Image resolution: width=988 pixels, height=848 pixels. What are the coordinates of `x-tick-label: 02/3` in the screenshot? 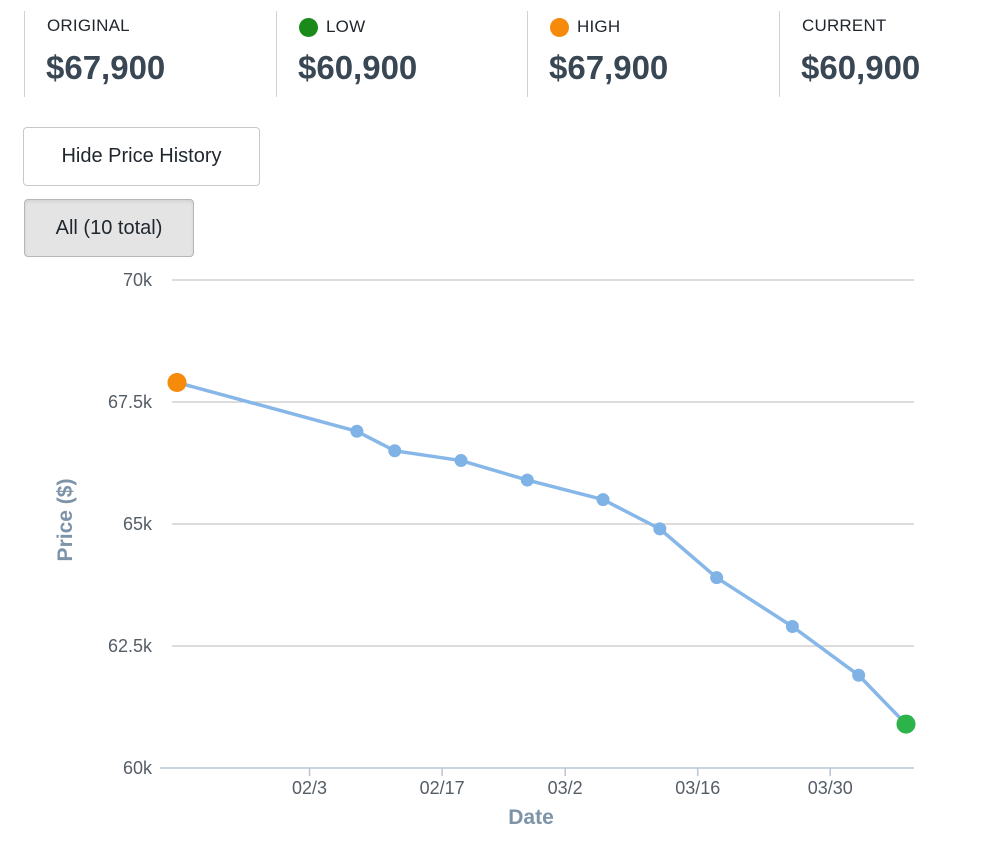 It's located at (309, 788).